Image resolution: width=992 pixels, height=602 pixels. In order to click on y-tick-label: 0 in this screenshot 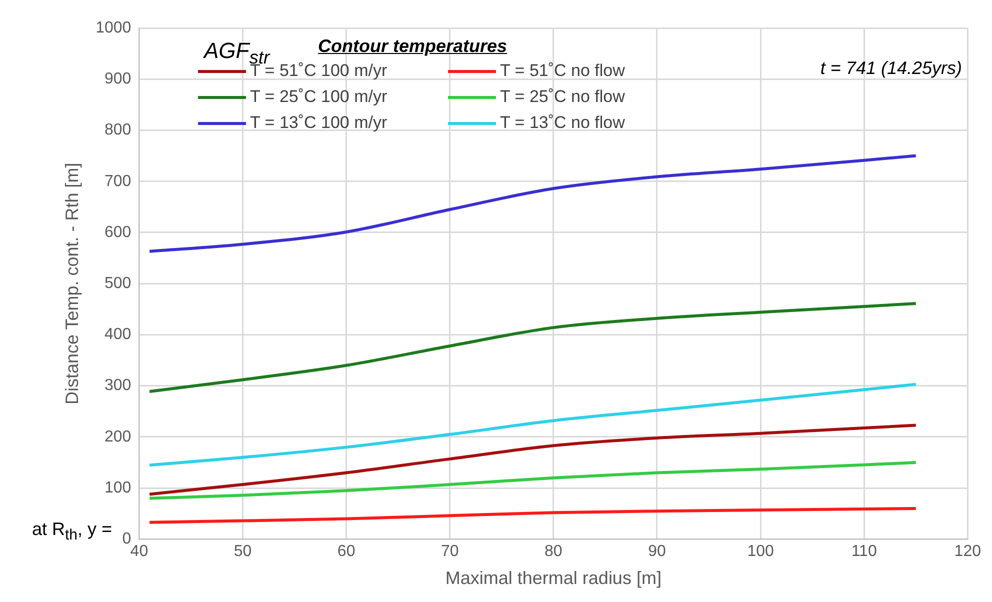, I will do `click(127, 539)`.